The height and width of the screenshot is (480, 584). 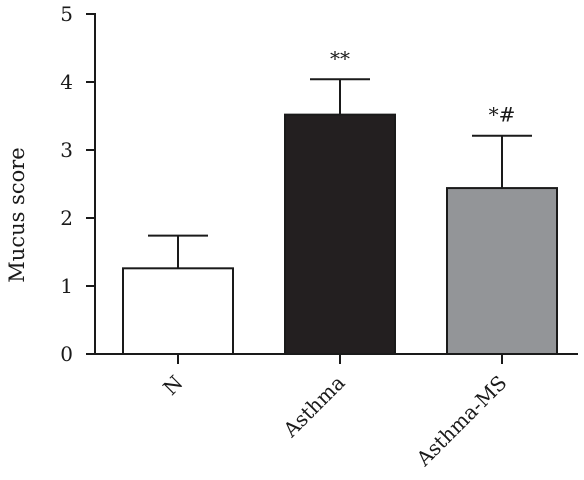 What do you see at coordinates (172, 385) in the screenshot?
I see `x-tick-label: N` at bounding box center [172, 385].